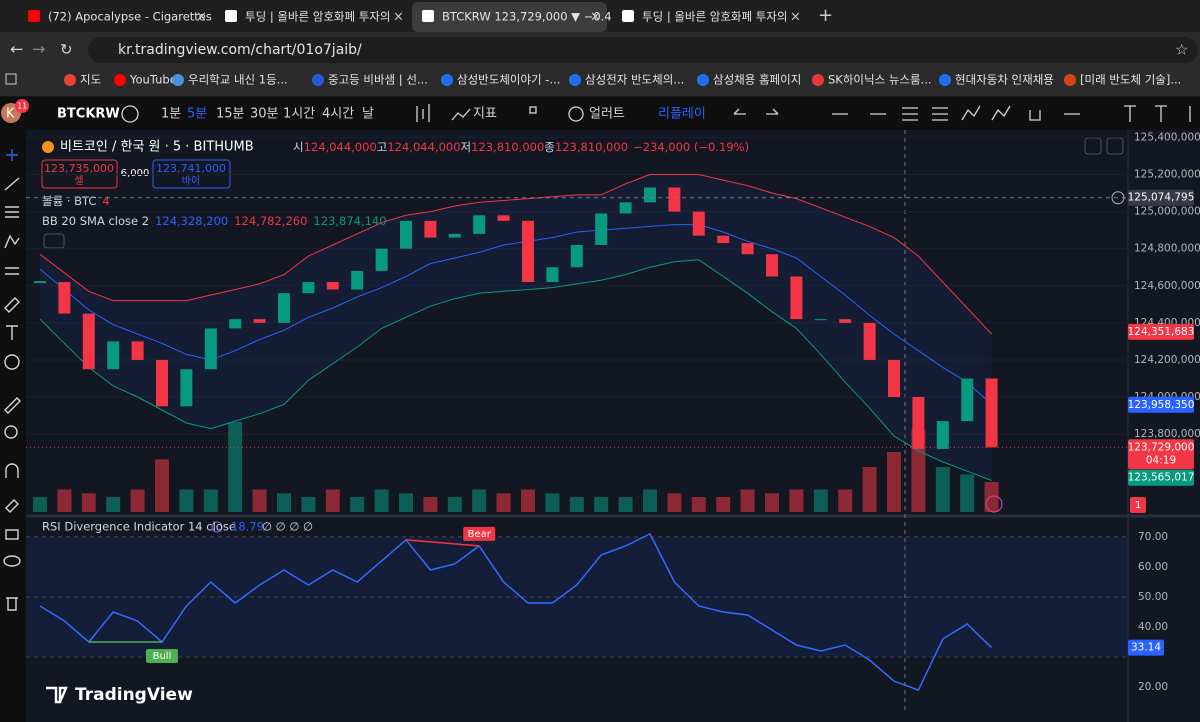  What do you see at coordinates (12, 332) in the screenshot?
I see `text-tool` at bounding box center [12, 332].